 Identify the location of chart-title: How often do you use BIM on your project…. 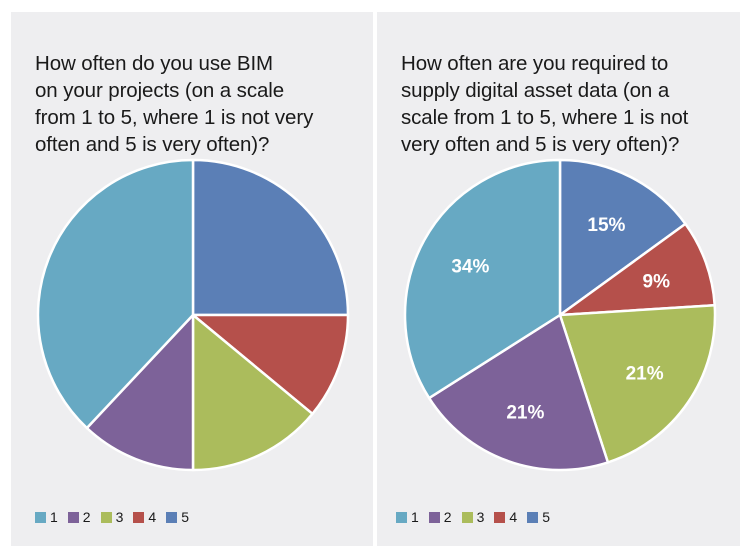
(195, 104).